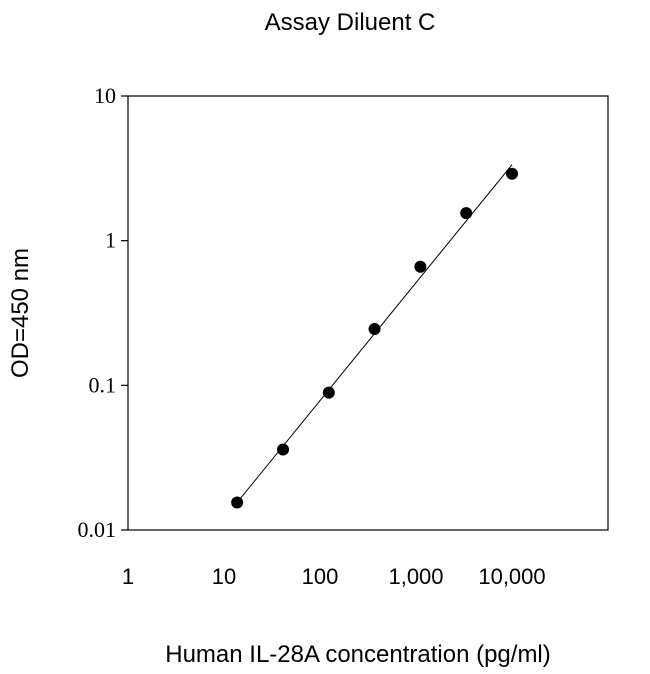 The width and height of the screenshot is (650, 674). Describe the element at coordinates (124, 313) in the screenshot. I see `ticks` at that location.